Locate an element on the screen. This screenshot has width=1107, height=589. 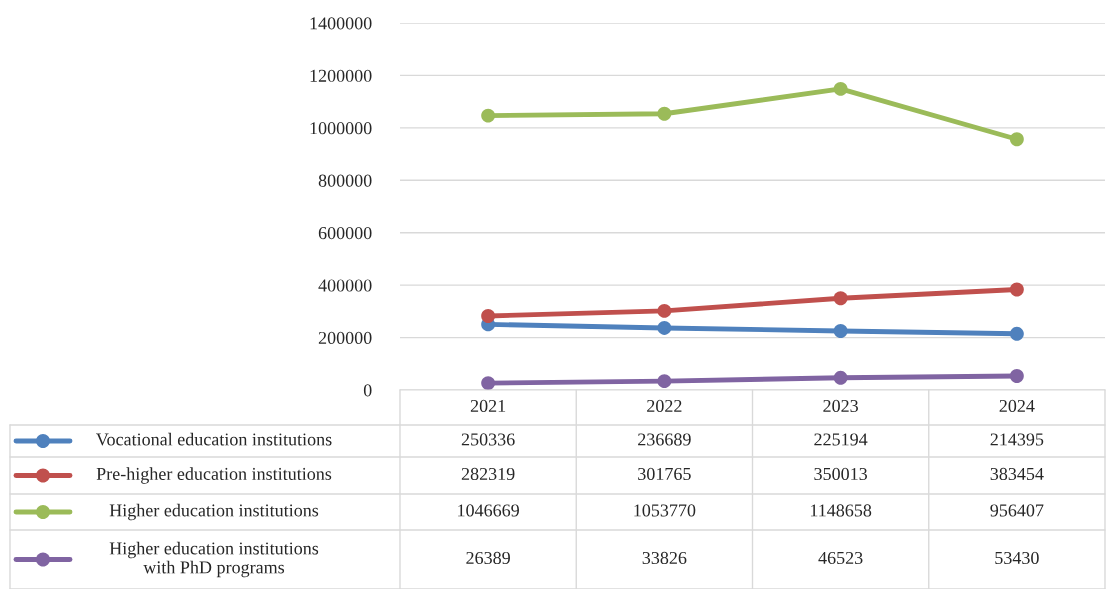
data-label: 225194 is located at coordinates (841, 439).